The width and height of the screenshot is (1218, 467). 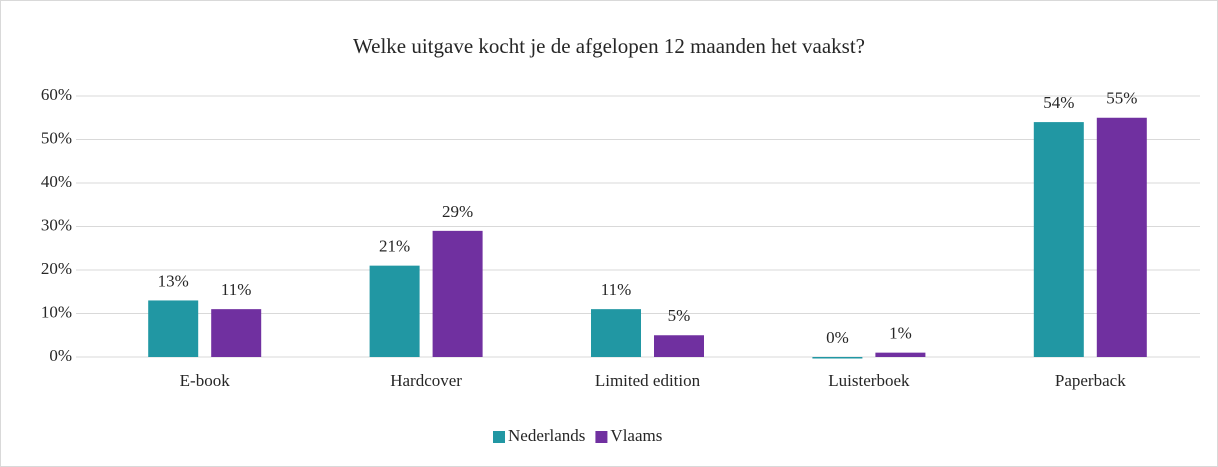 What do you see at coordinates (1058, 102) in the screenshot?
I see `data-label: 54%` at bounding box center [1058, 102].